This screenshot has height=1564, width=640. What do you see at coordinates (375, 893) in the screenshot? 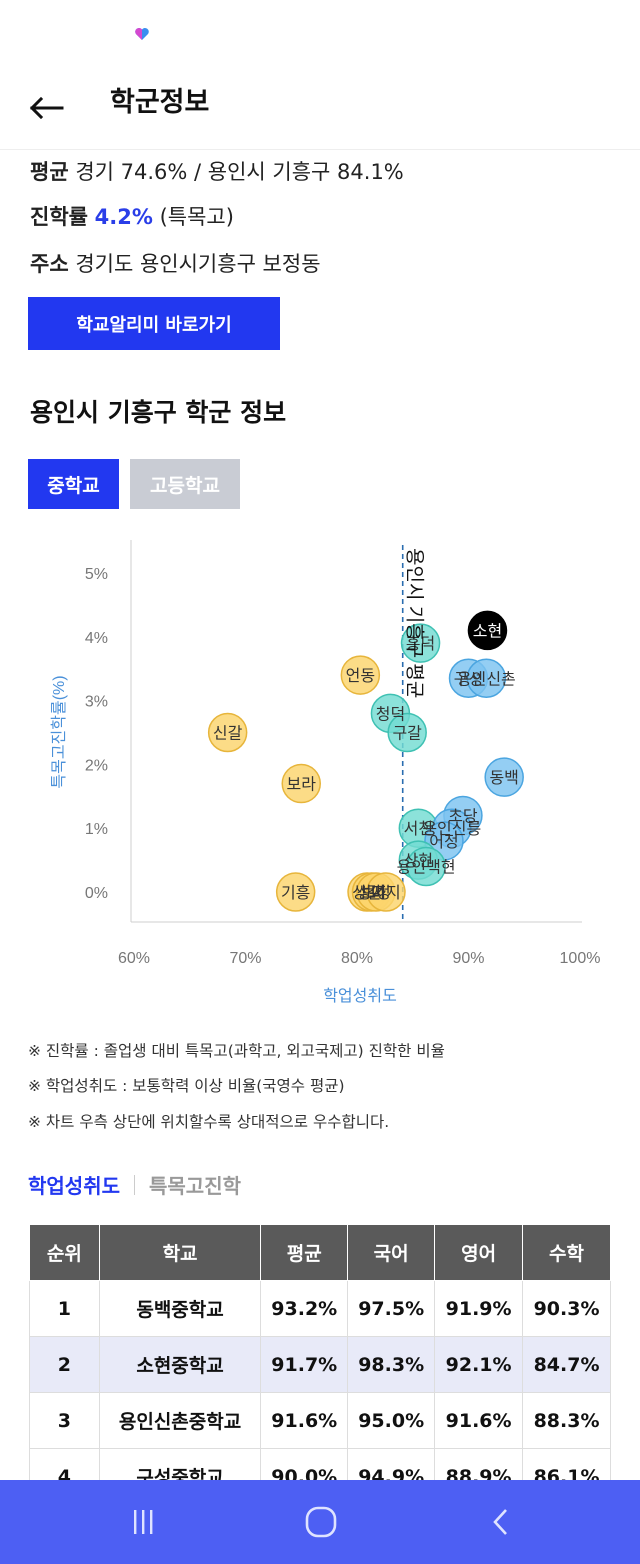
I see `data-point-label: 보정` at bounding box center [375, 893].